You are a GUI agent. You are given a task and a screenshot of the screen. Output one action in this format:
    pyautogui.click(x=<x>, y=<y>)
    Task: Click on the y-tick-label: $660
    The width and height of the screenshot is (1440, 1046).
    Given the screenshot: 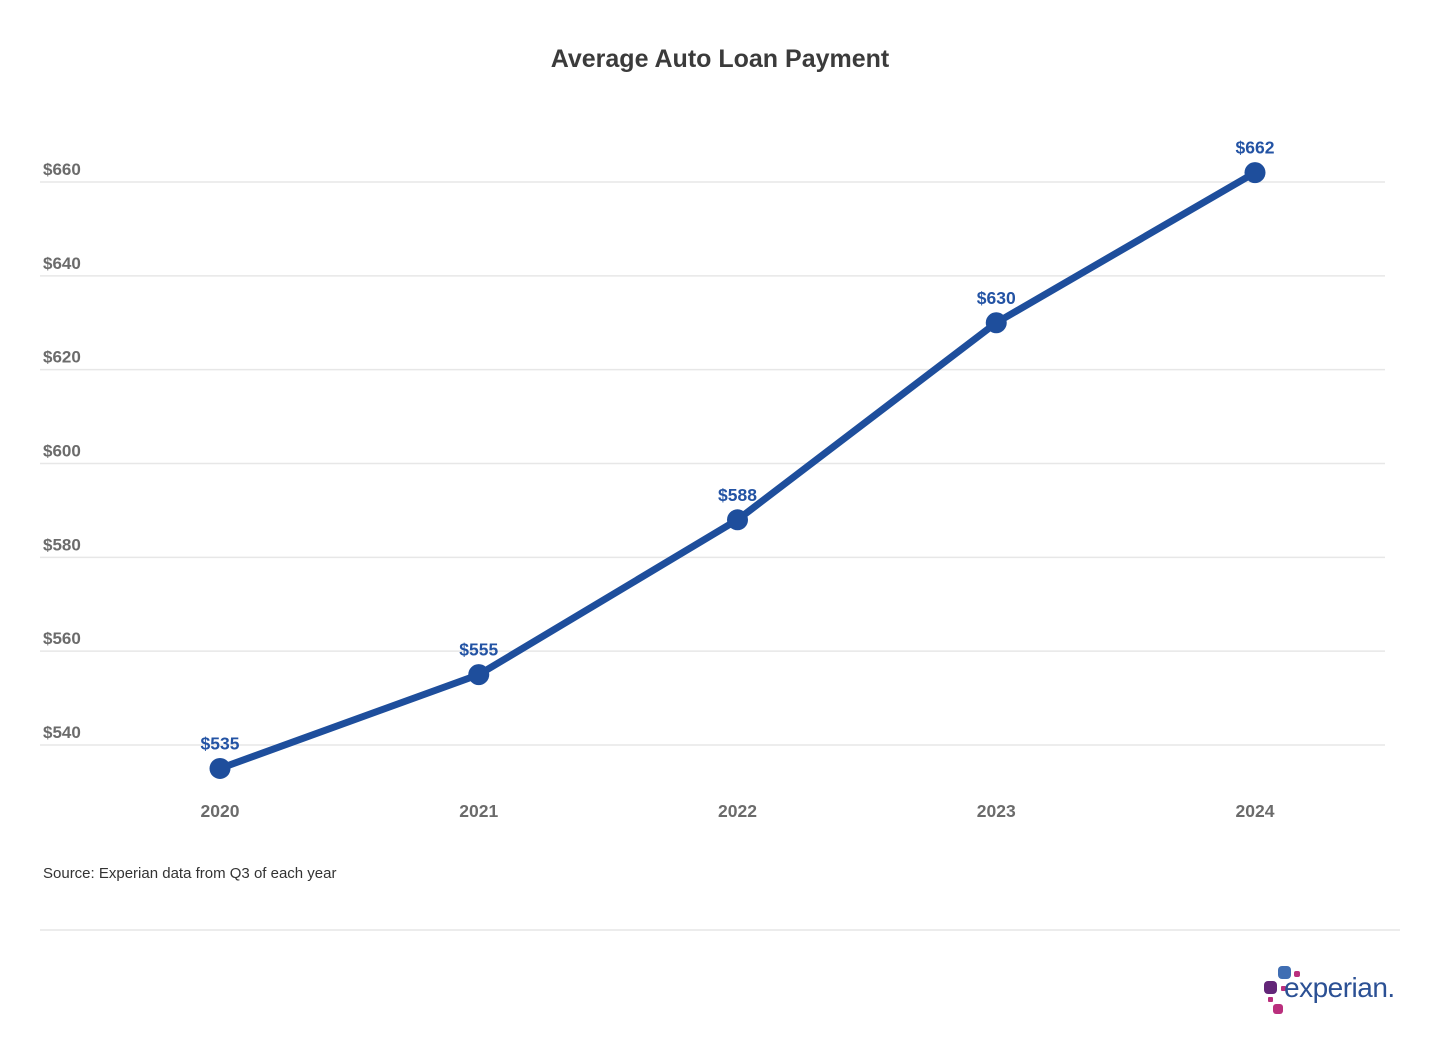 What is the action you would take?
    pyautogui.click(x=62, y=169)
    